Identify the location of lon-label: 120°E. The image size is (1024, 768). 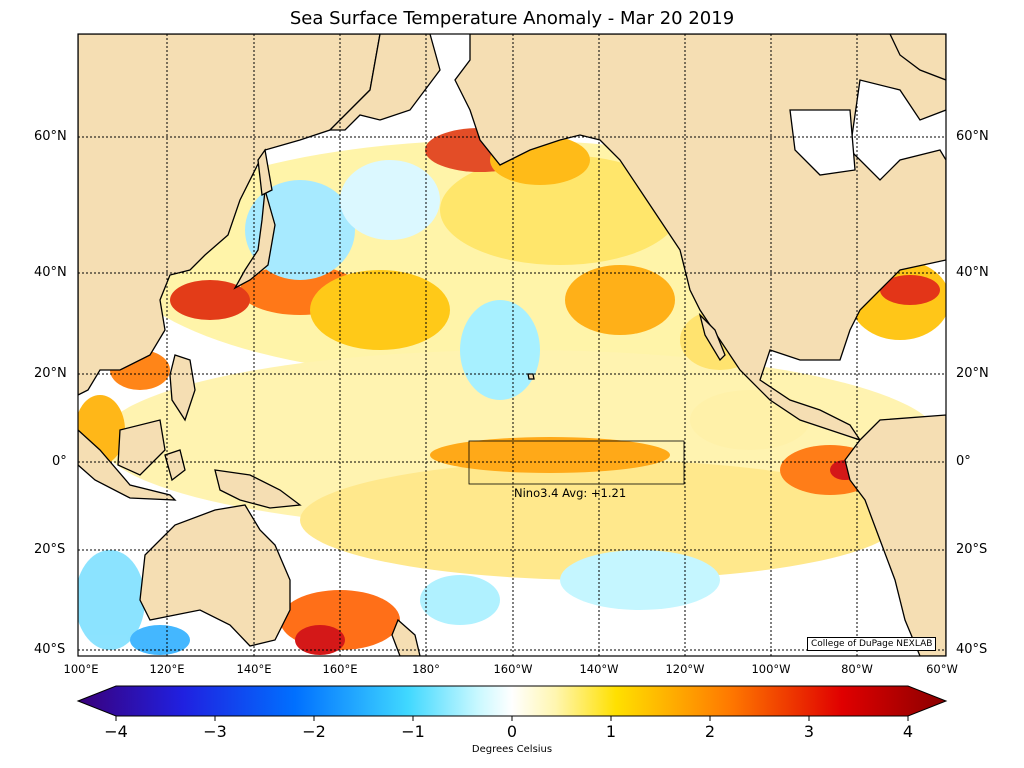
(167, 669).